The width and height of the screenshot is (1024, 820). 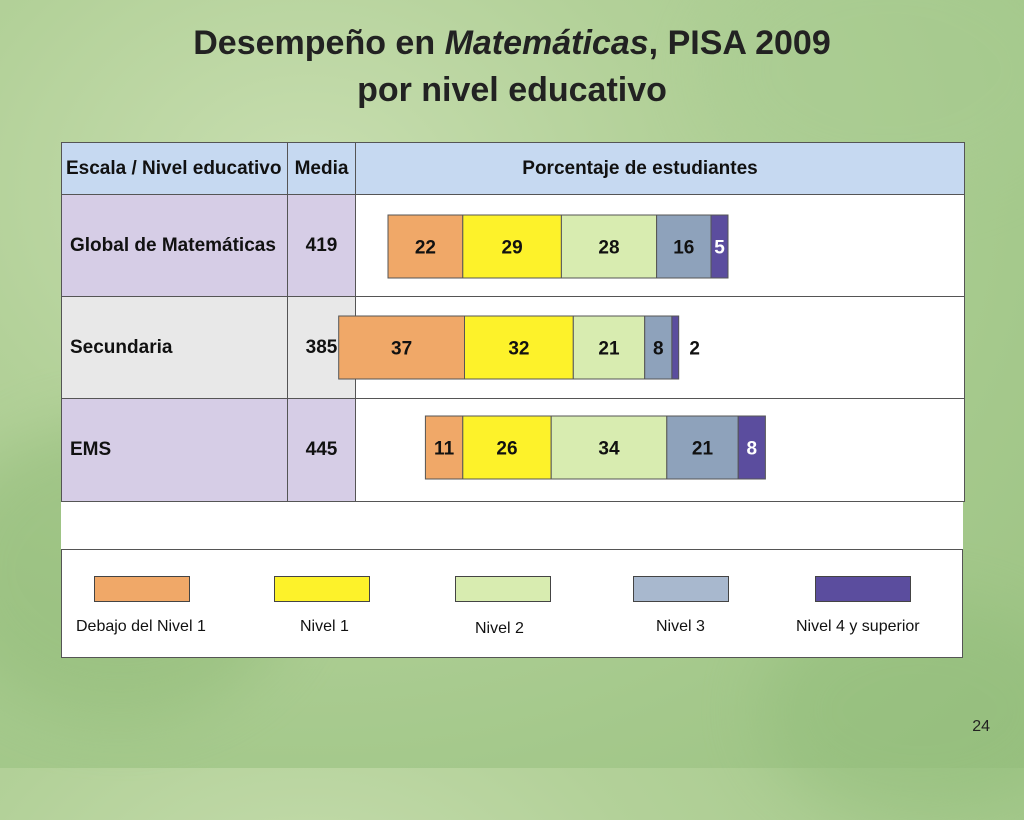 I want to click on bar-value-label: 26, so click(x=506, y=449).